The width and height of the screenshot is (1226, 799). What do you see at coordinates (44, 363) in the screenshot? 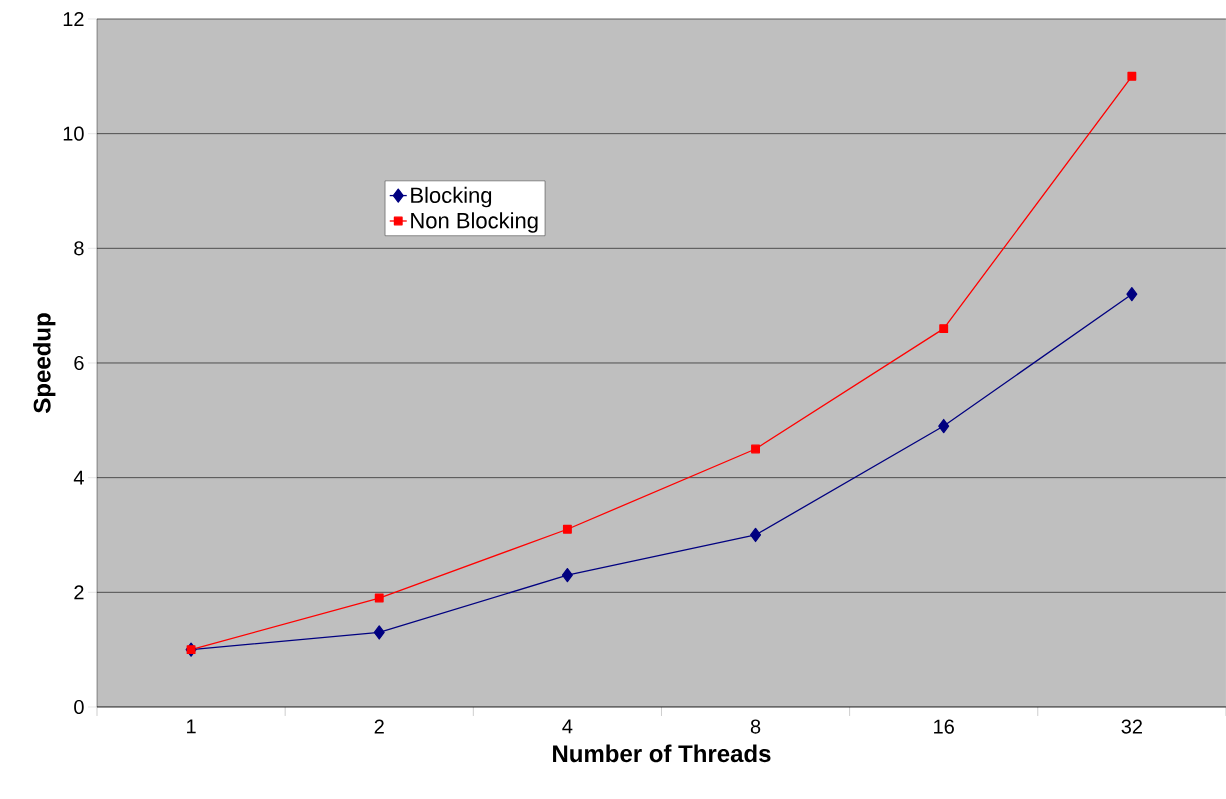
I see `y-axis-title: Speedup` at bounding box center [44, 363].